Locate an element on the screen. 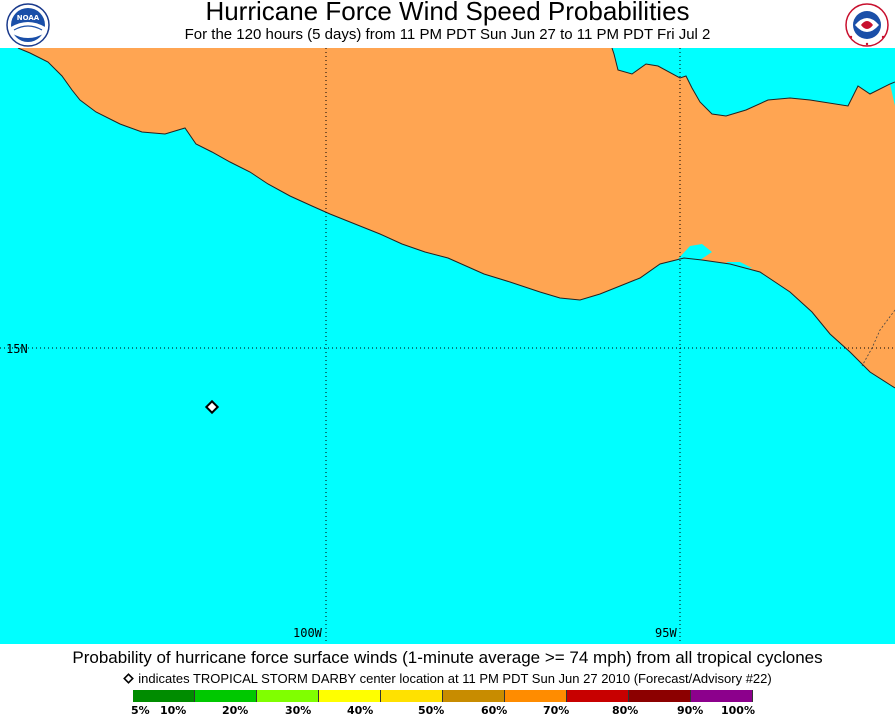  legend-label: 20% is located at coordinates (235, 710).